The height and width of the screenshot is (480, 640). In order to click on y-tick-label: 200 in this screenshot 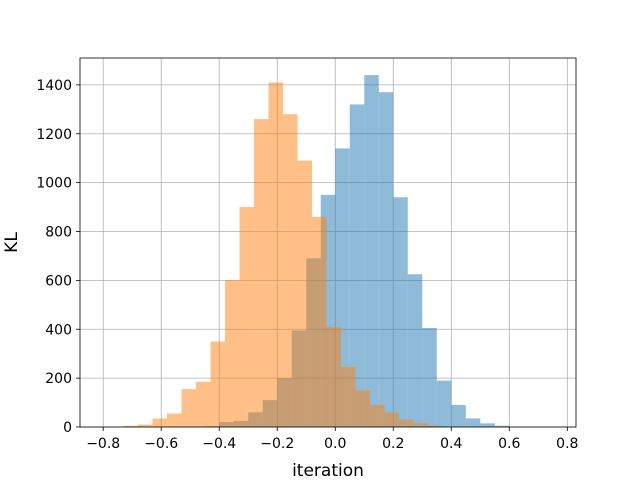, I will do `click(58, 379)`.